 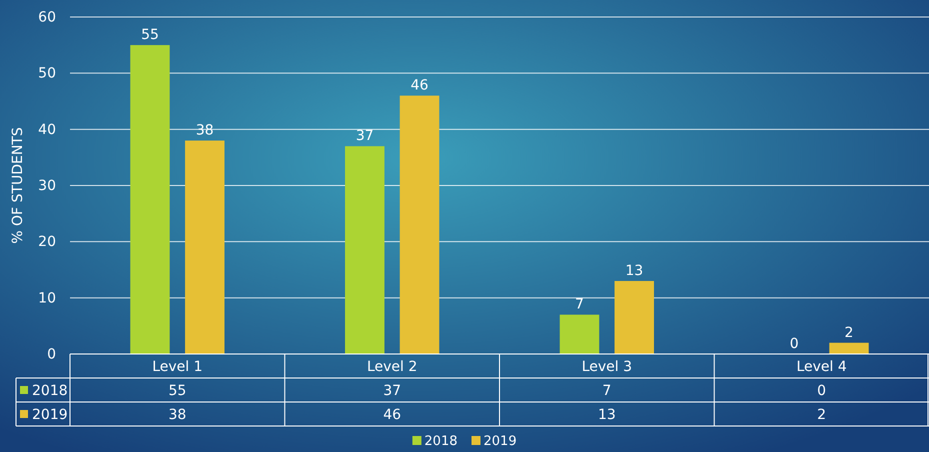 What do you see at coordinates (500, 441) in the screenshot?
I see `legend-label: 2019` at bounding box center [500, 441].